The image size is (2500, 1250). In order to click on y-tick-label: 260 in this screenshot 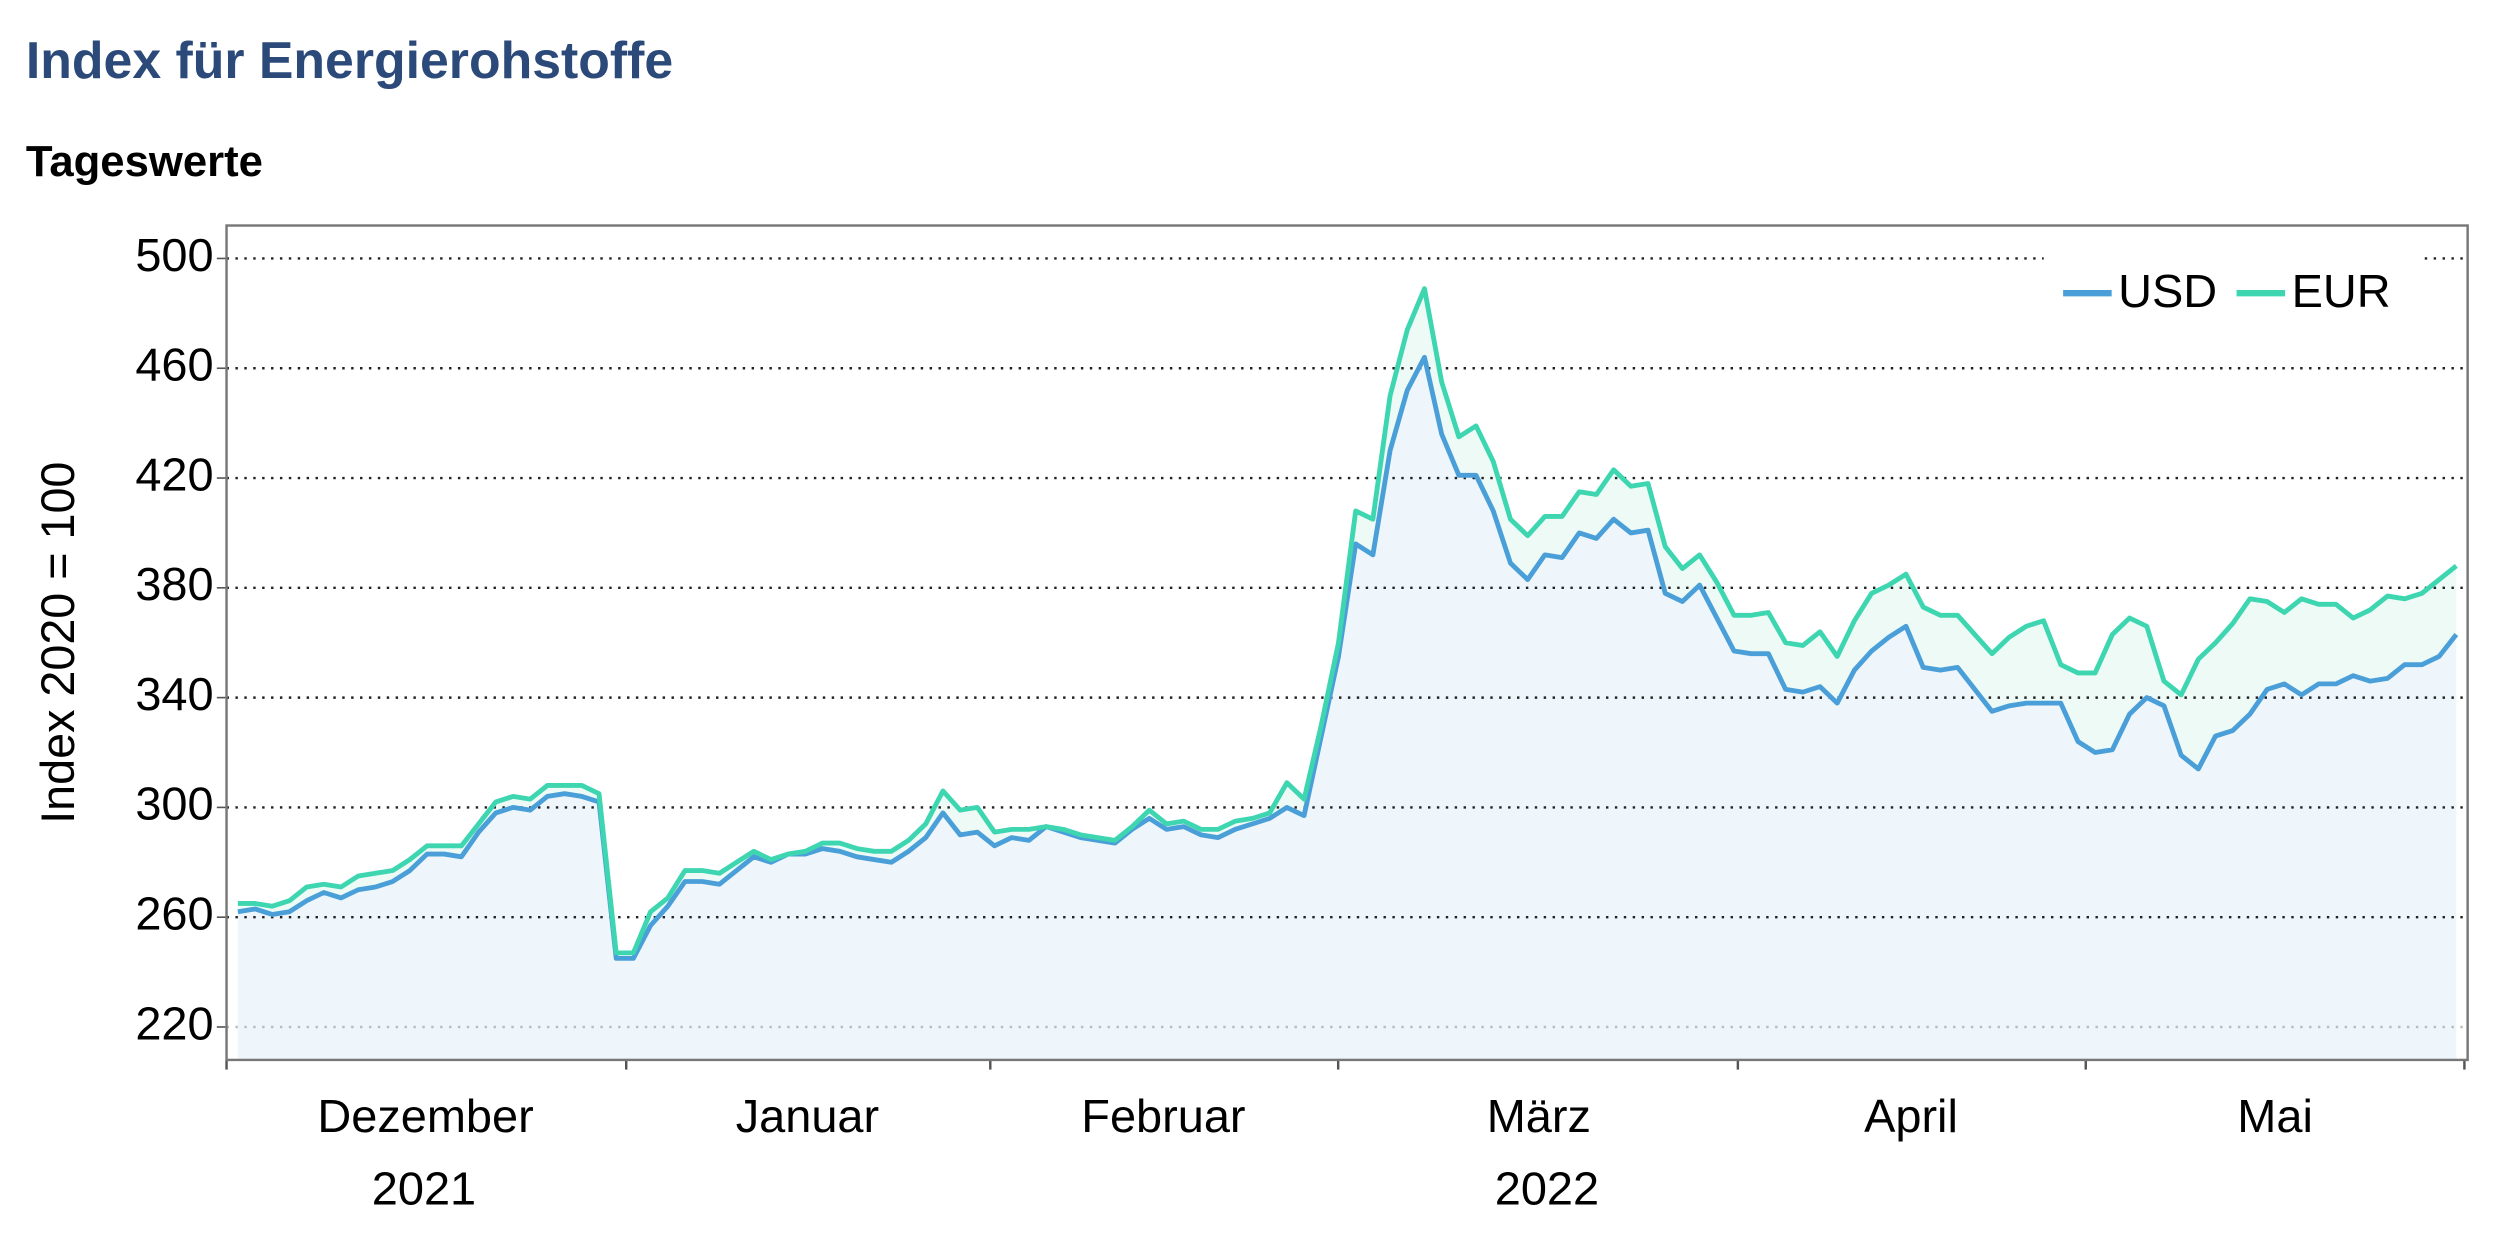, I will do `click(174, 914)`.